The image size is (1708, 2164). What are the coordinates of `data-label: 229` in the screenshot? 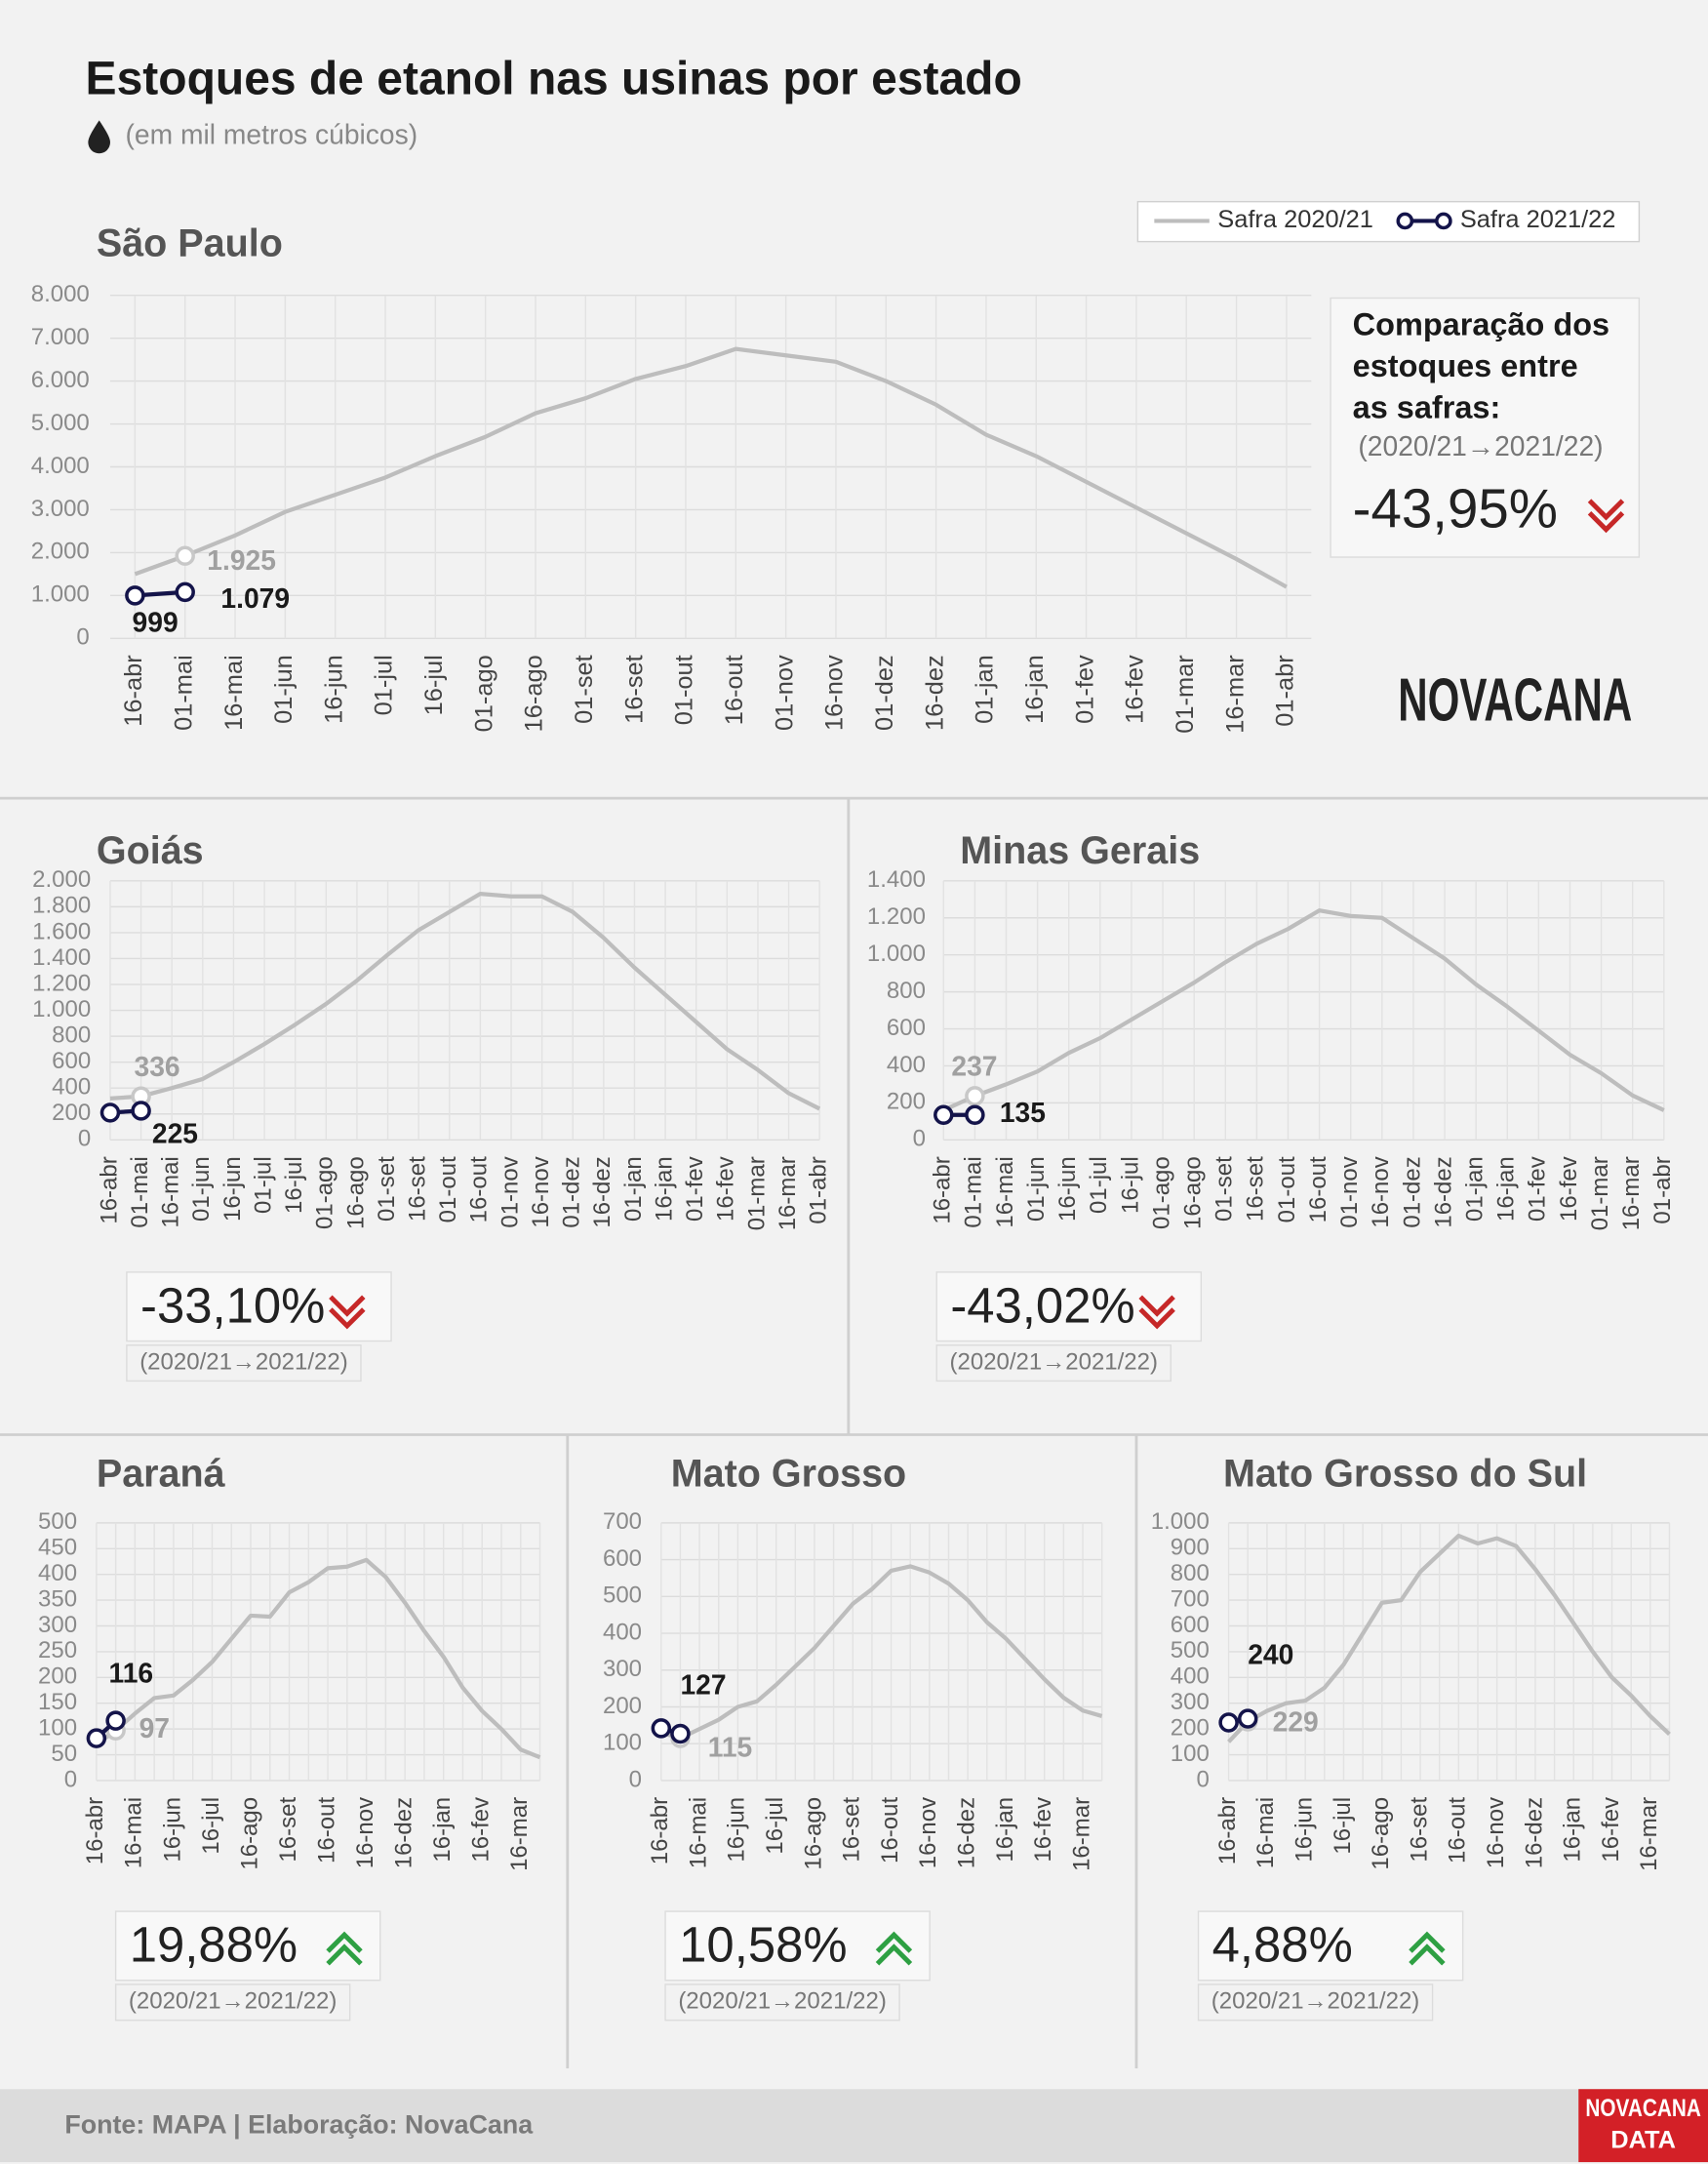 It's located at (1296, 1722).